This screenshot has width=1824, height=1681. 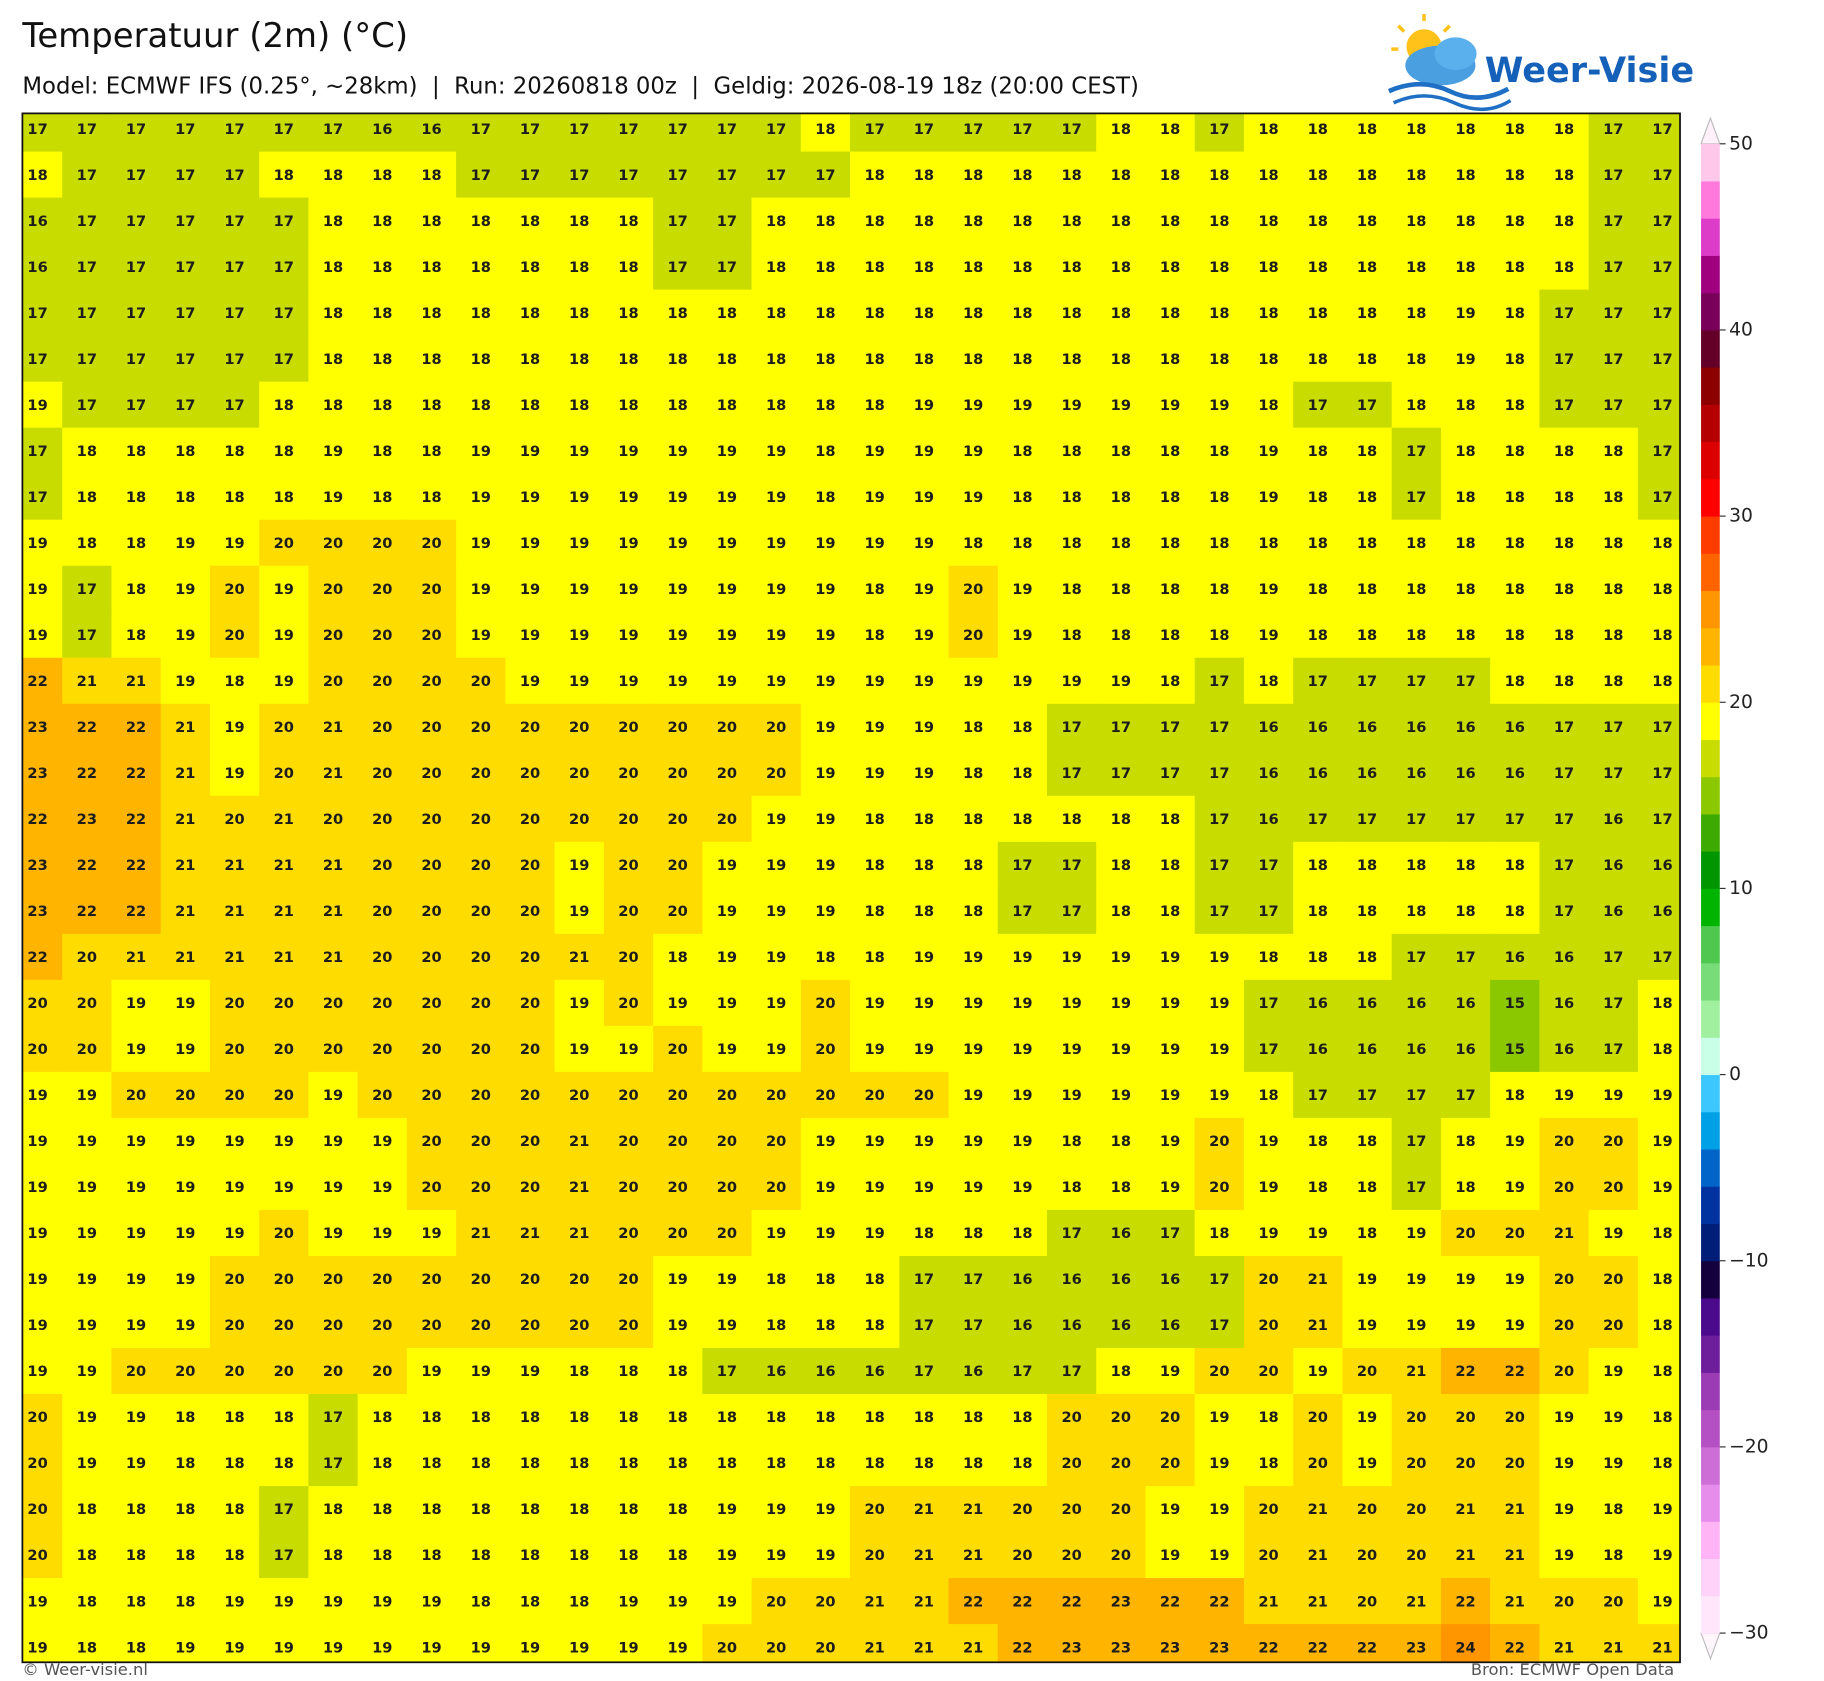 What do you see at coordinates (1452, 103) in the screenshot?
I see `logo-wave` at bounding box center [1452, 103].